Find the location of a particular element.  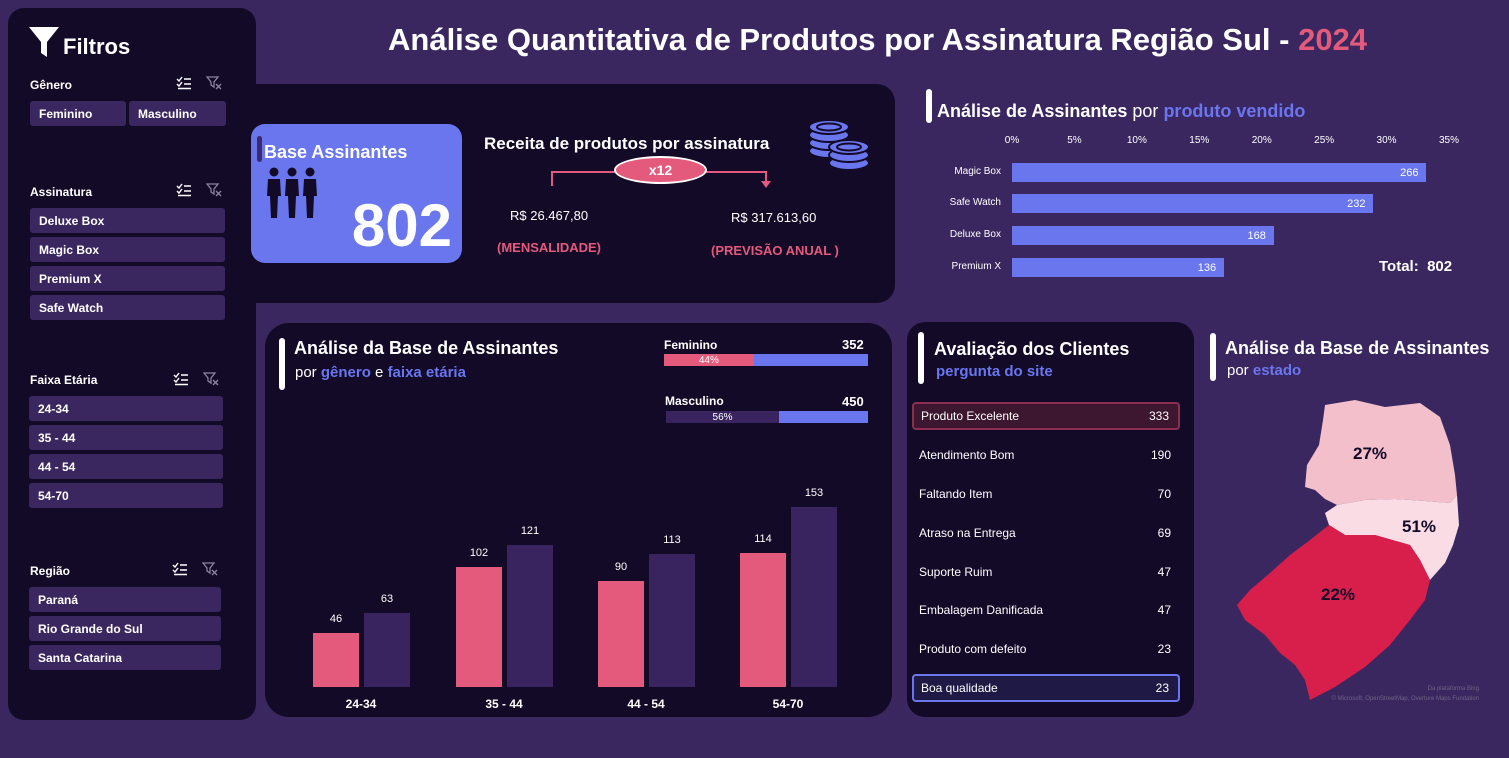

rating-label: Atendimento Bom is located at coordinates (967, 455).